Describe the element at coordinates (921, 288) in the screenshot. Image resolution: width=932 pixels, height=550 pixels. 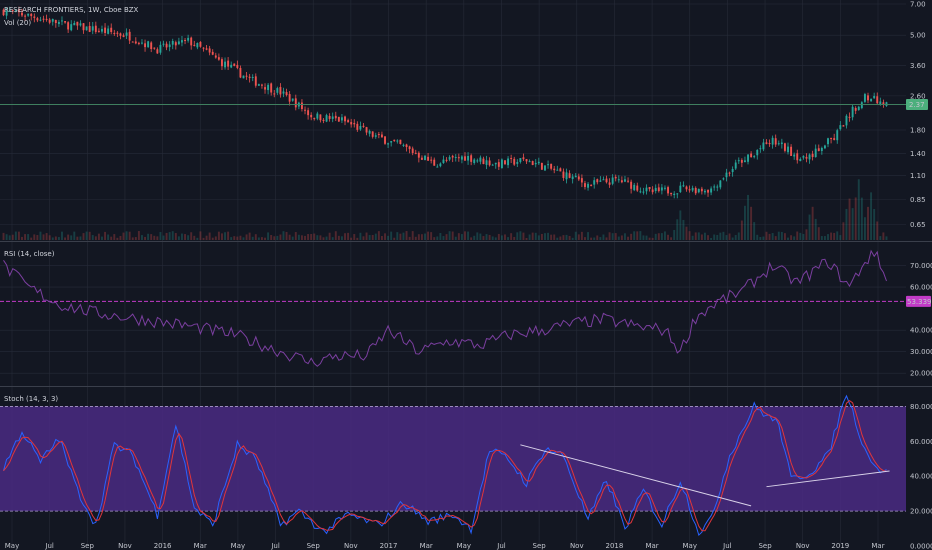
I see `rsi-tick-label: 60.0000` at that location.